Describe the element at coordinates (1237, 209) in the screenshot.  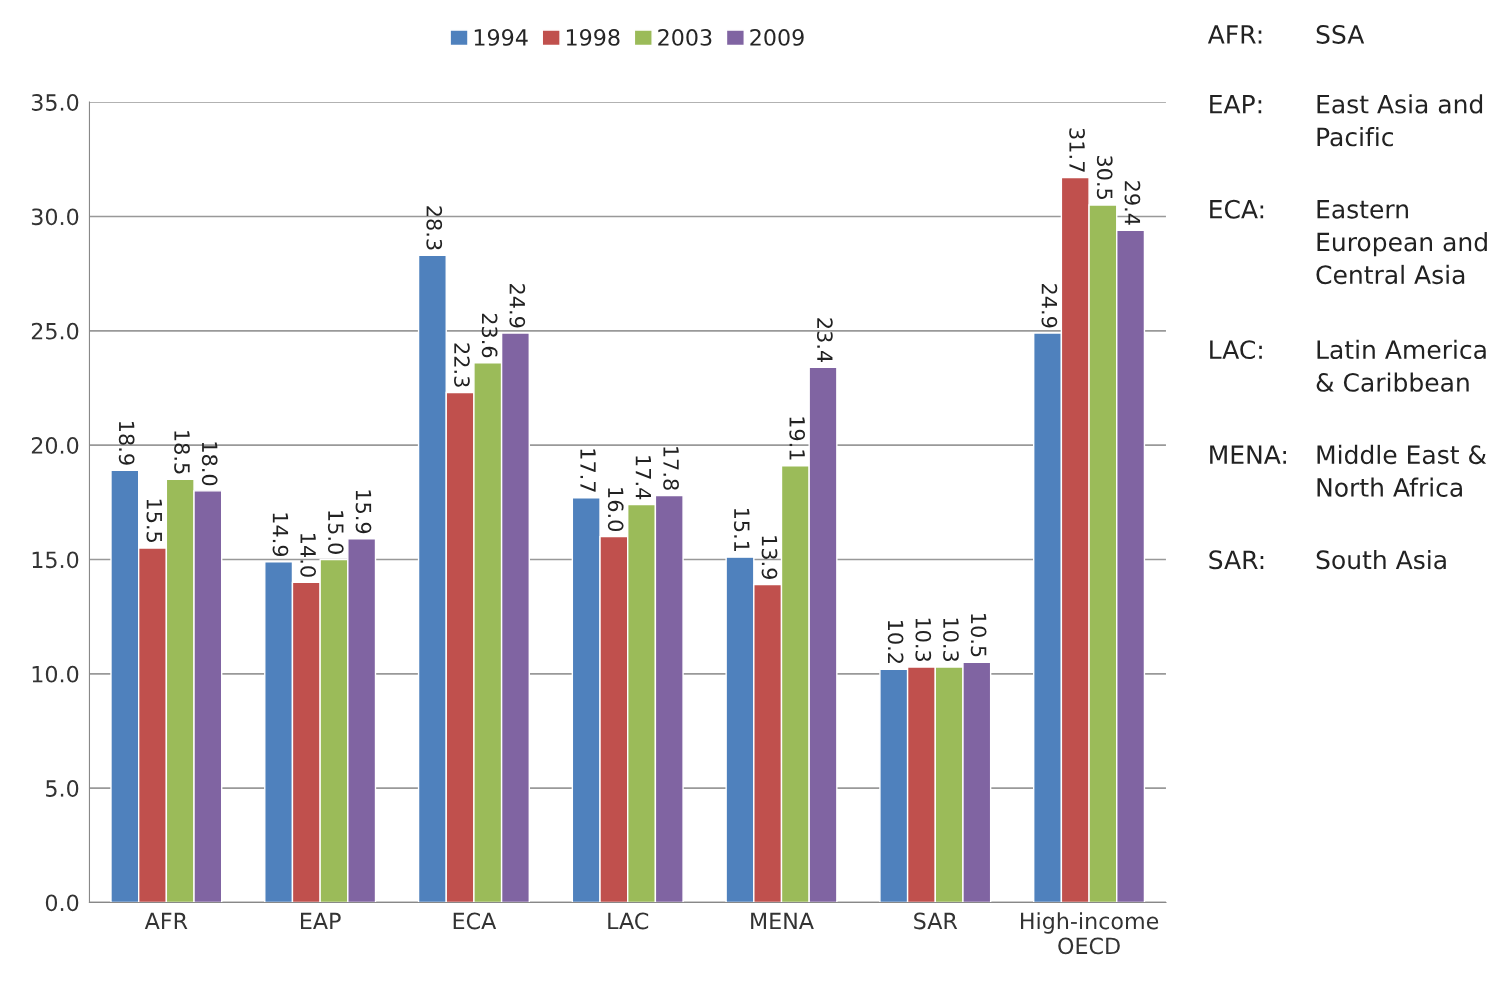
I see `text: ECA:` at that location.